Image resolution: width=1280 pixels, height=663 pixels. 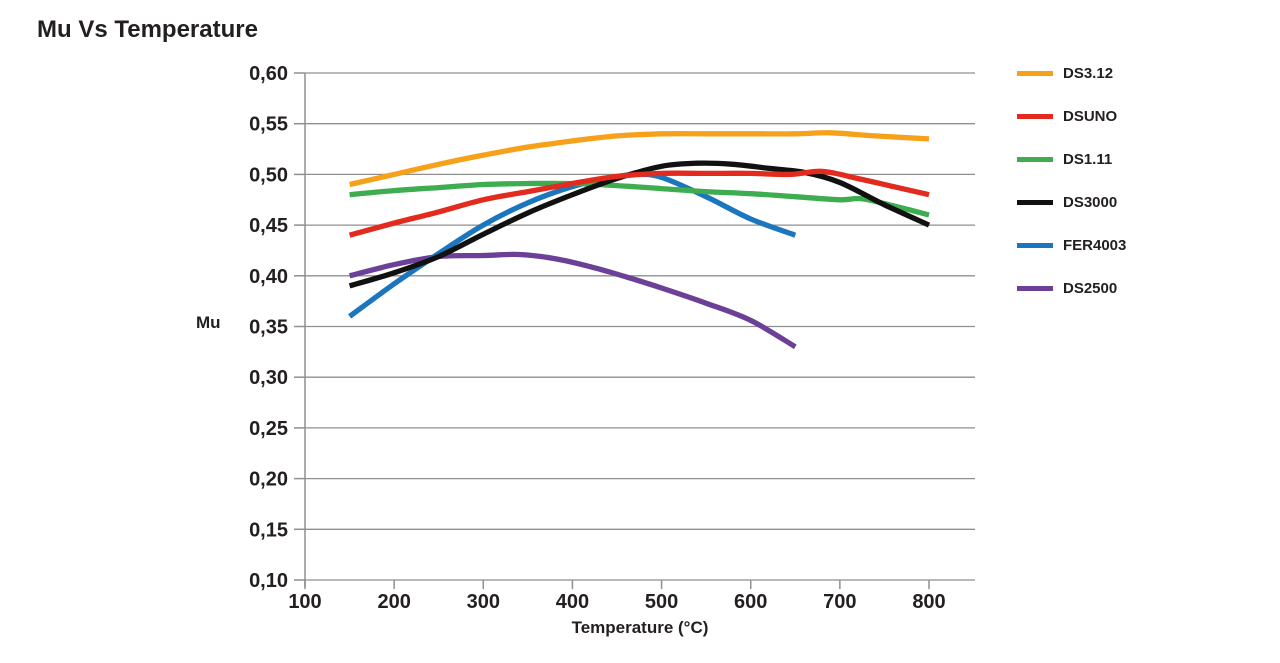 I want to click on x-tick-label: 700, so click(x=839, y=602).